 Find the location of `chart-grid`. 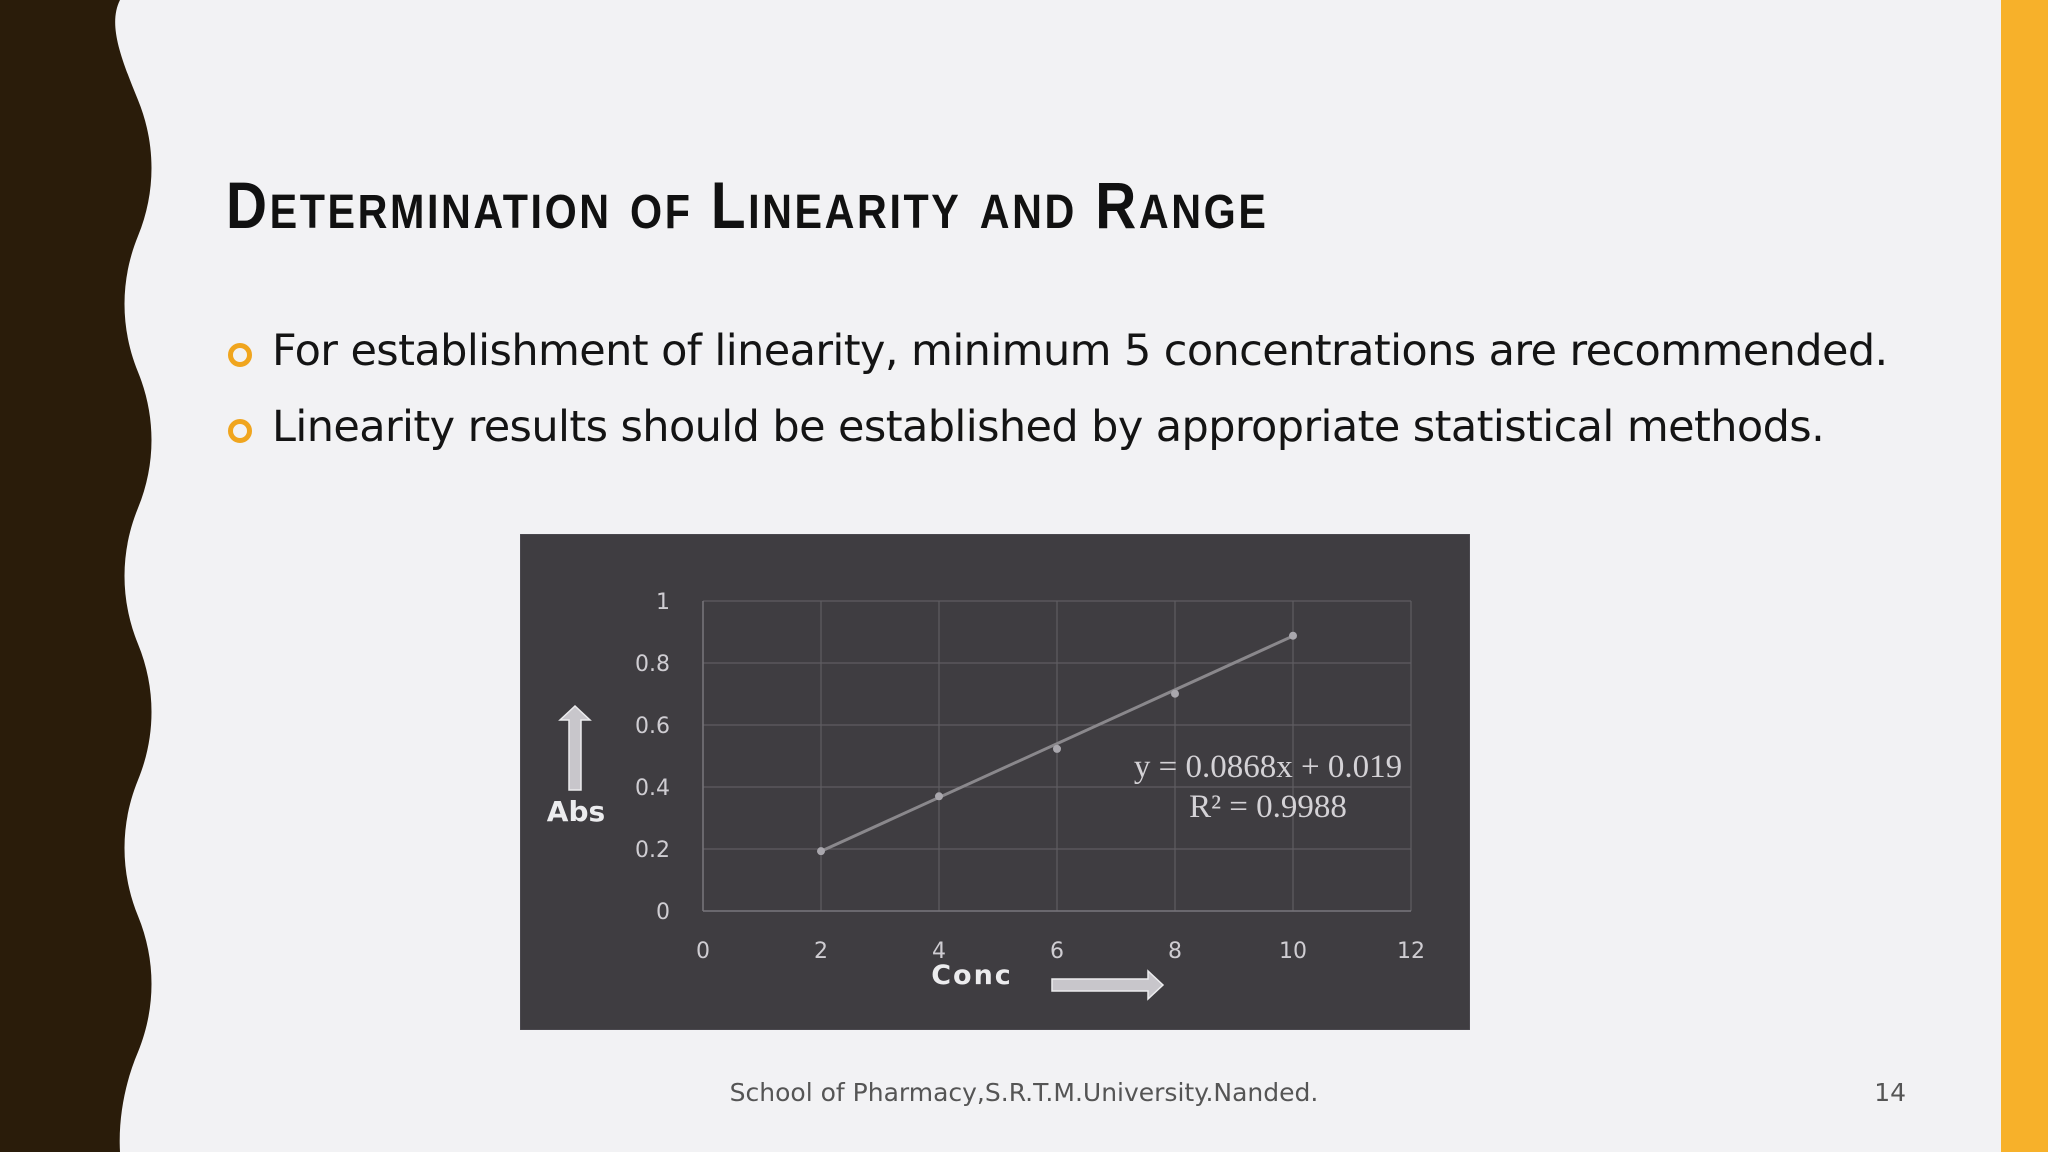

chart-grid is located at coordinates (1057, 756).